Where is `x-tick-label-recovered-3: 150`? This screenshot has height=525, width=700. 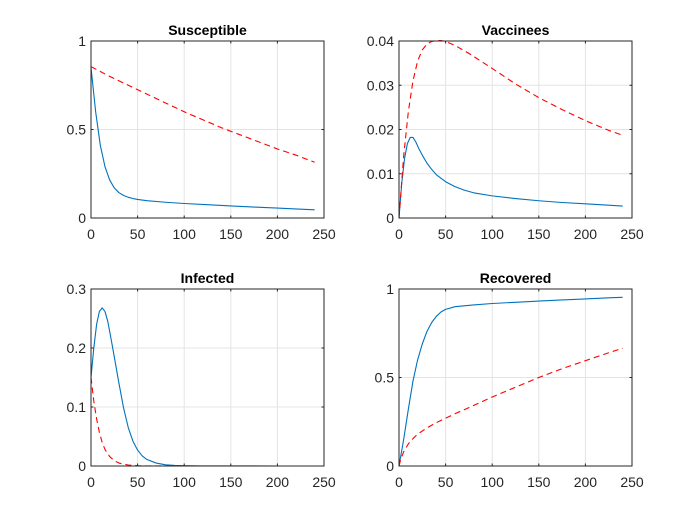 x-tick-label-recovered-3: 150 is located at coordinates (539, 482).